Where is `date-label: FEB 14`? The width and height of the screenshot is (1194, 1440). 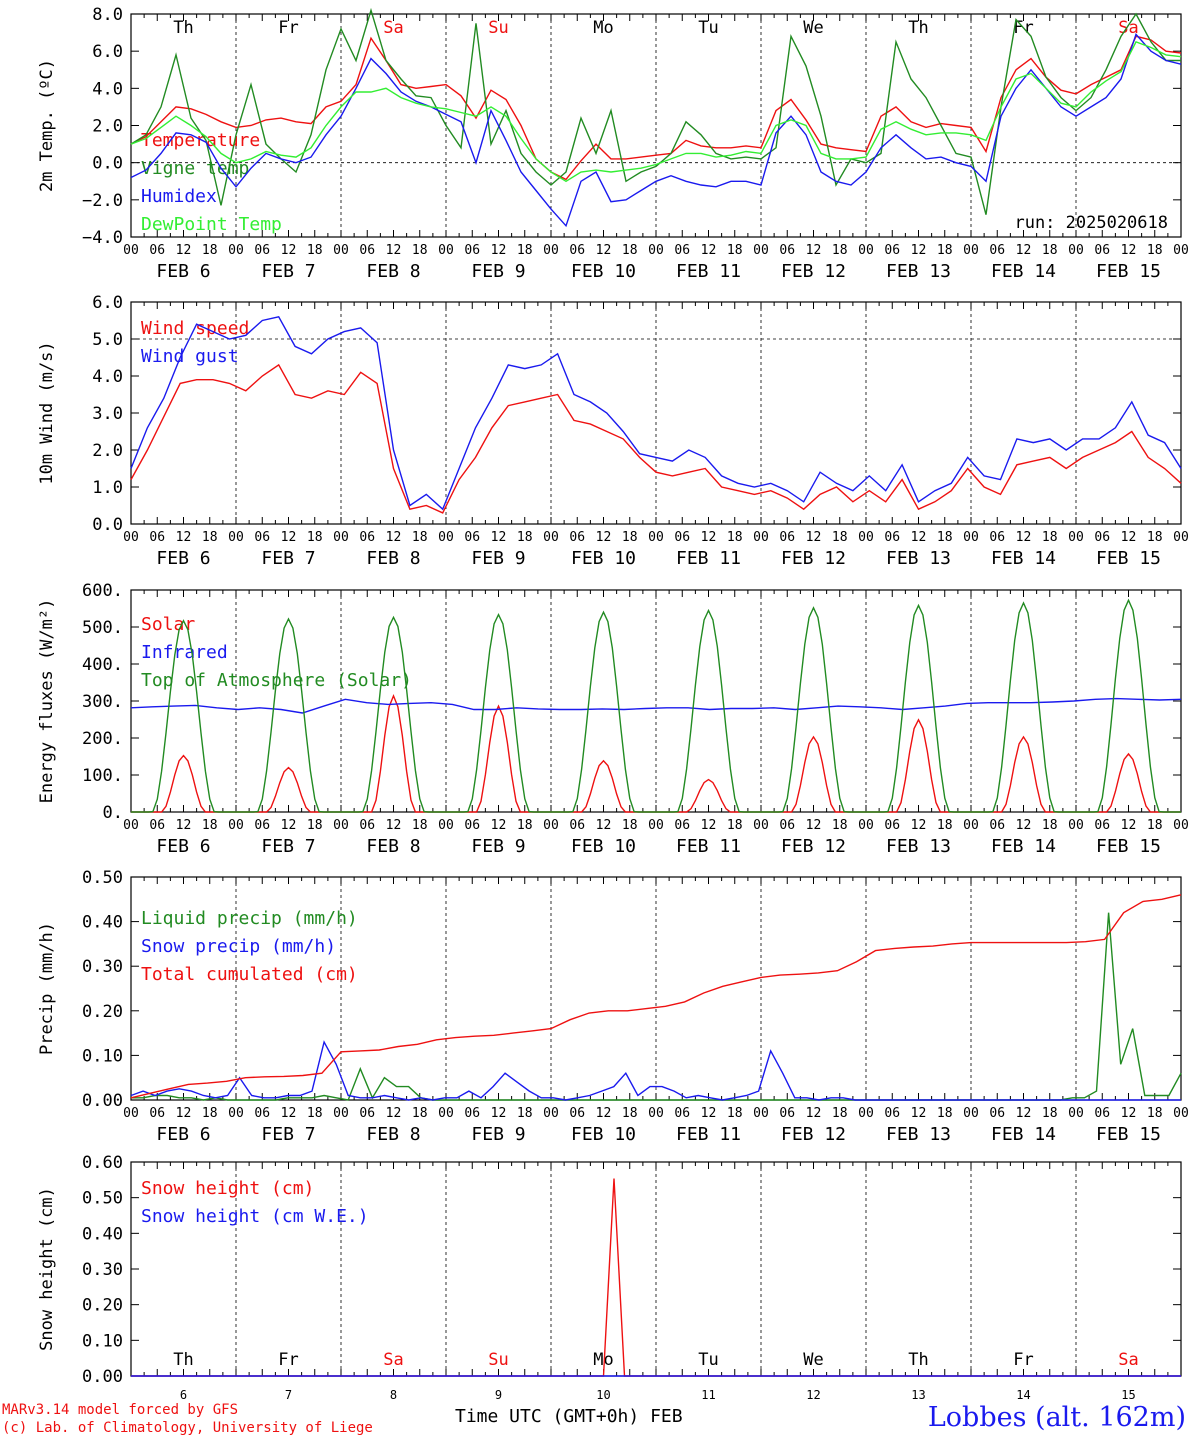
date-label: FEB 14 is located at coordinates (1023, 1134).